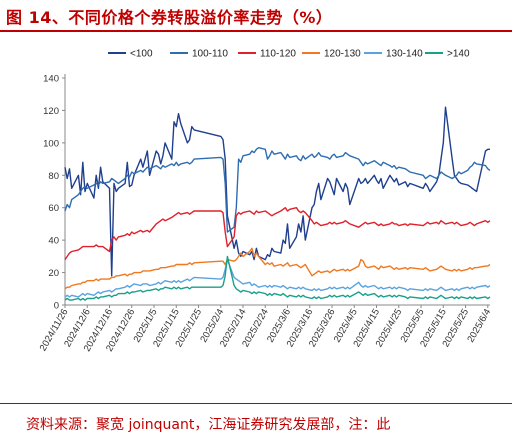  Describe the element at coordinates (53, 241) in the screenshot. I see `y-tick-label: 40` at that location.